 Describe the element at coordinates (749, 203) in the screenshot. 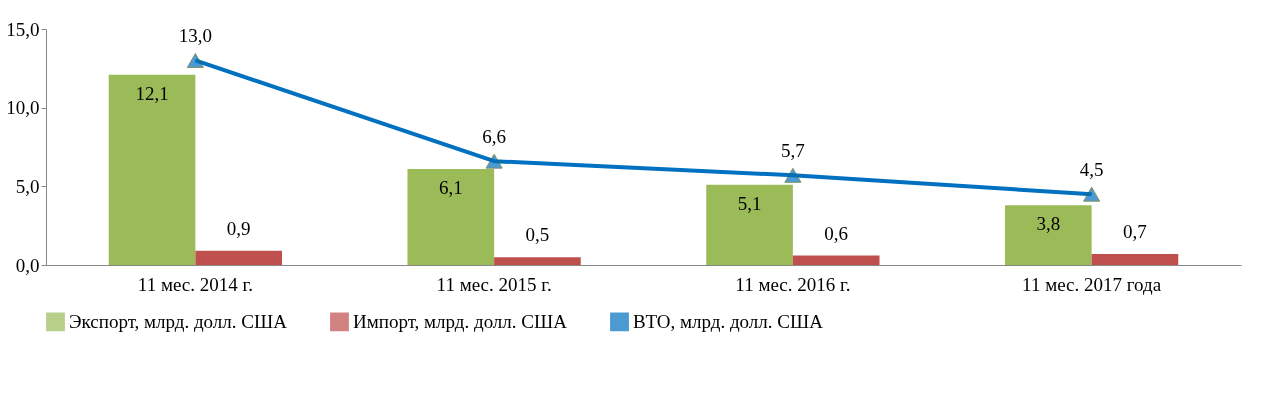

I see `data-label: 5,1` at that location.